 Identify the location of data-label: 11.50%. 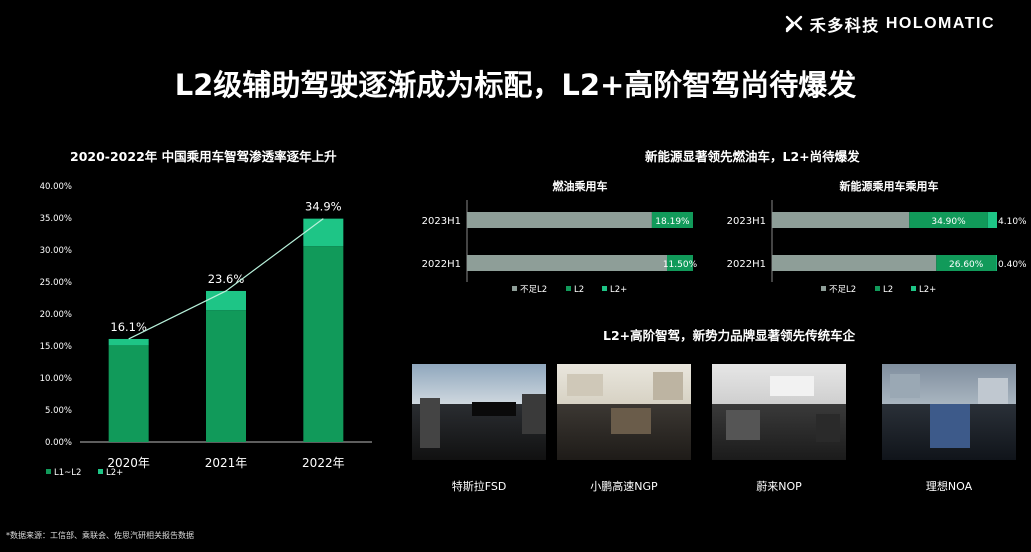
(680, 265).